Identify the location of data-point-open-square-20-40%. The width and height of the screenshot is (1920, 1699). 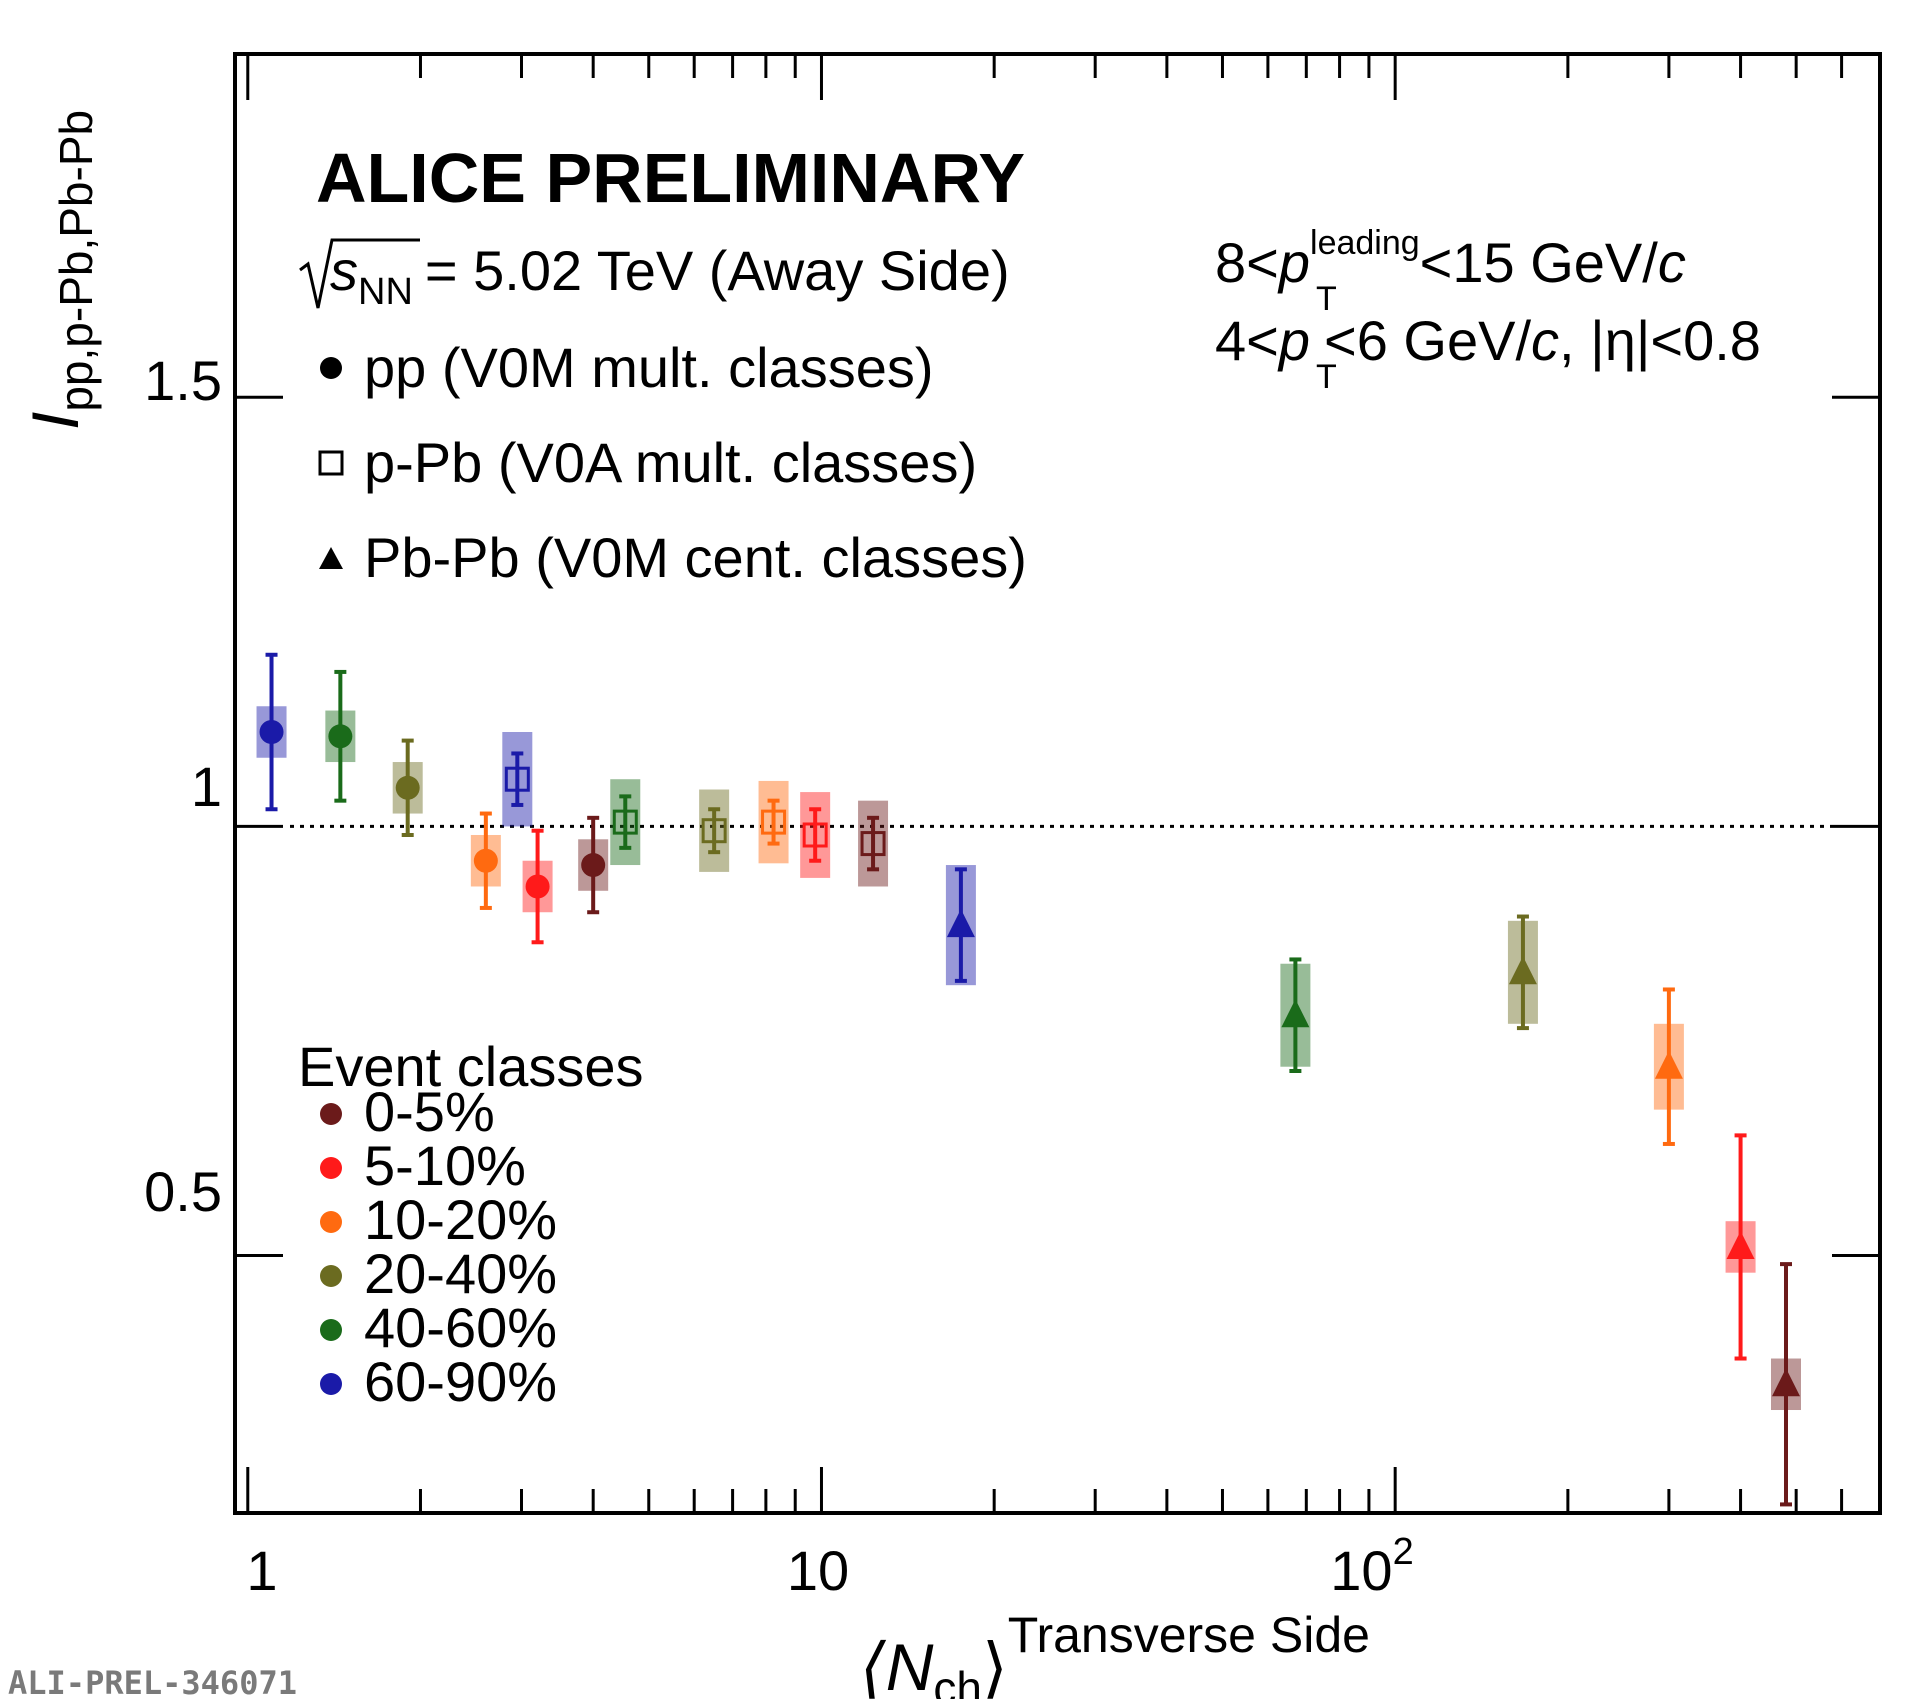
(714, 830).